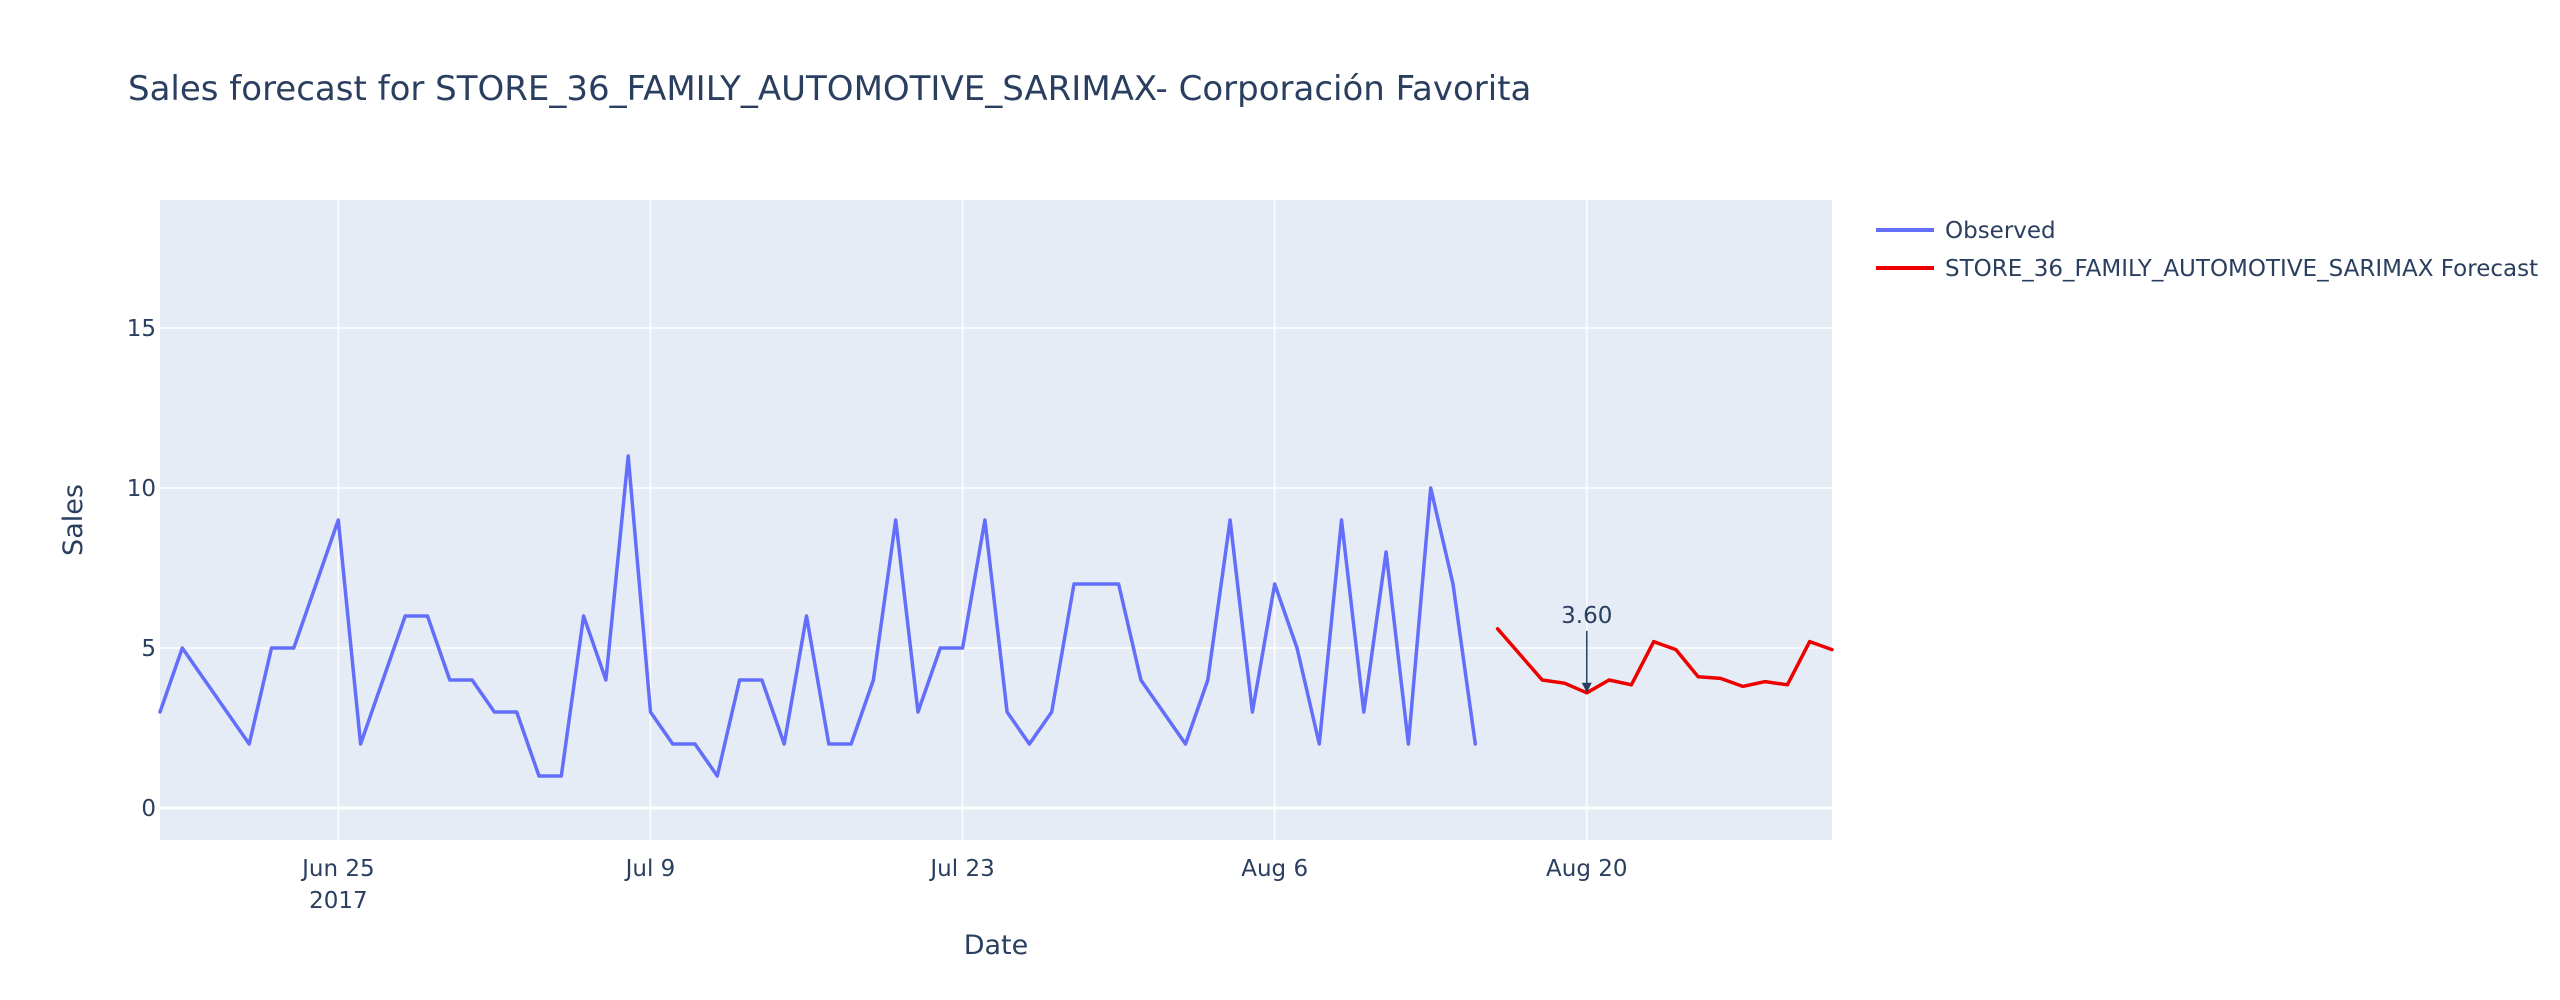  Describe the element at coordinates (996, 945) in the screenshot. I see `x-axis-title: Date` at that location.